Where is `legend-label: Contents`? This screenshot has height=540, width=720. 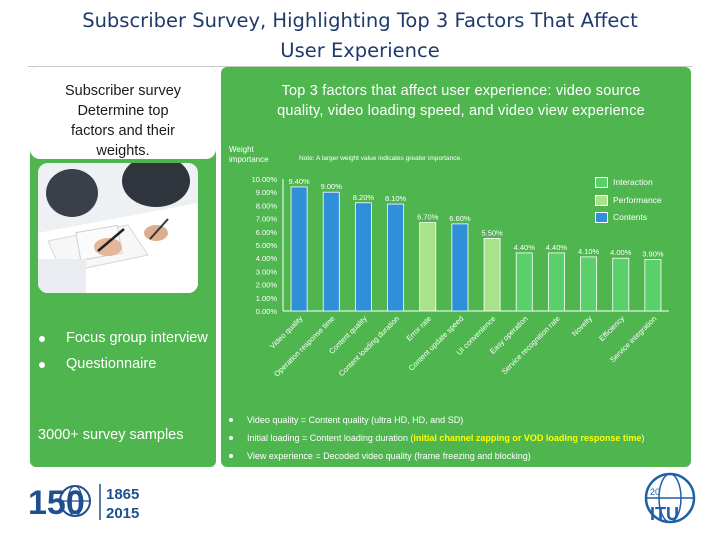
legend-label: Contents is located at coordinates (630, 217).